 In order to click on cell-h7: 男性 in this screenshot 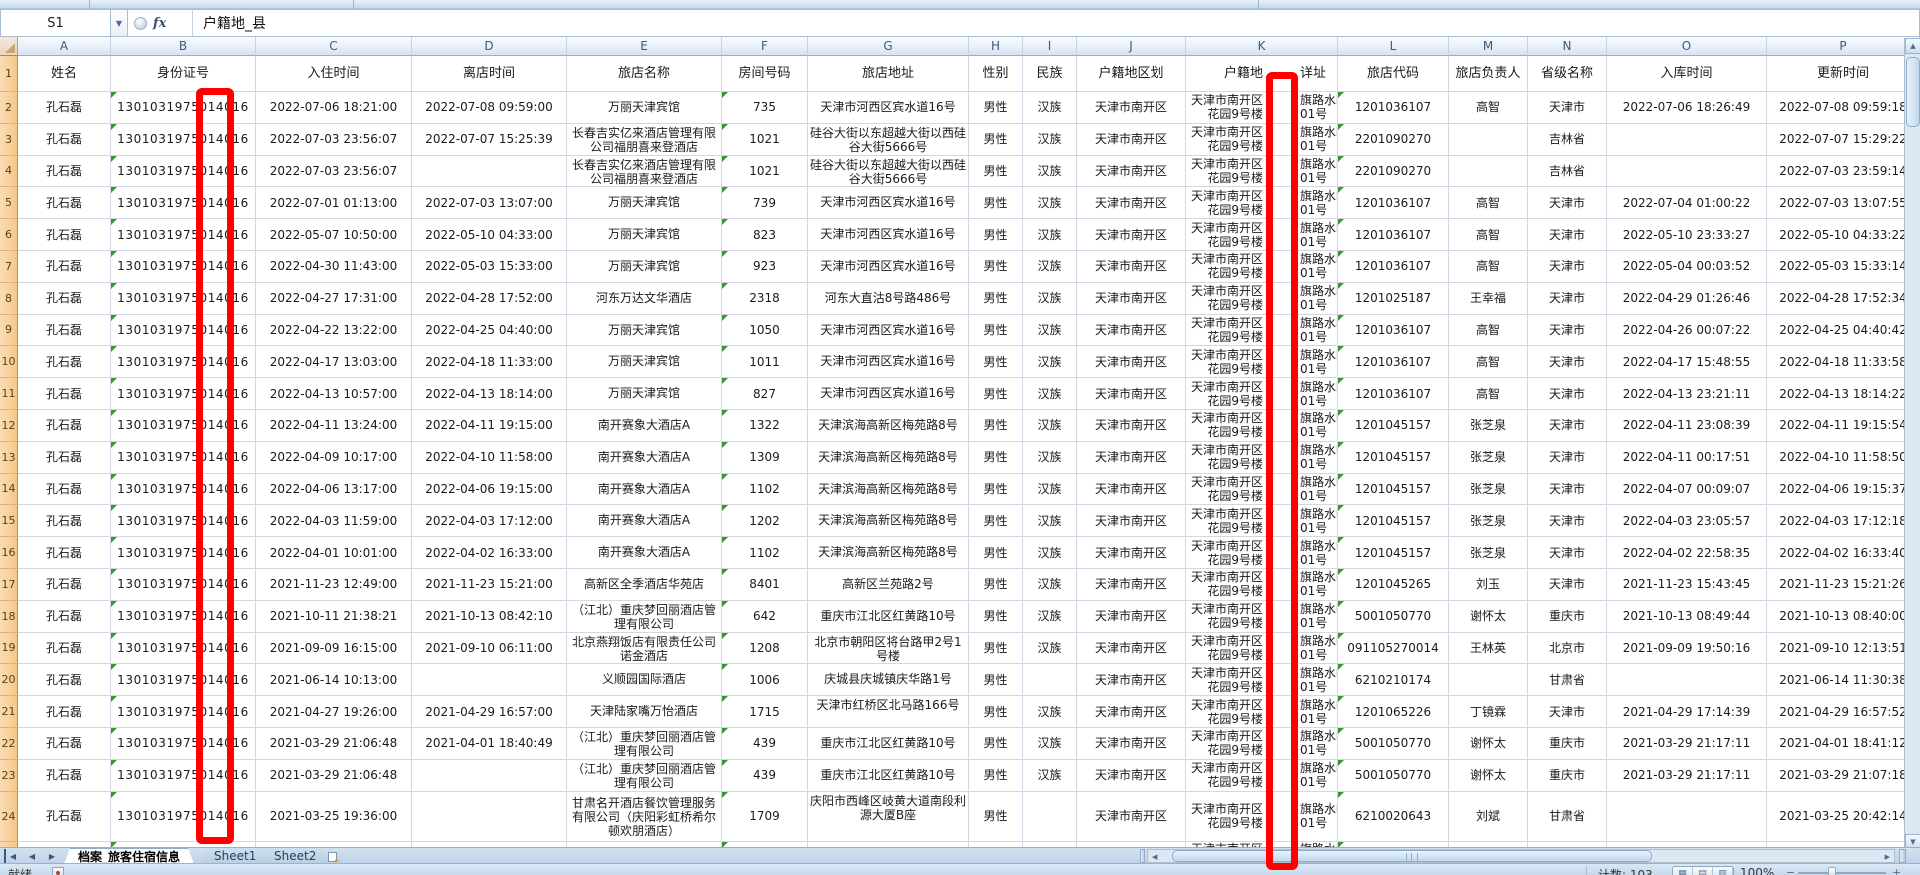, I will do `click(996, 266)`.